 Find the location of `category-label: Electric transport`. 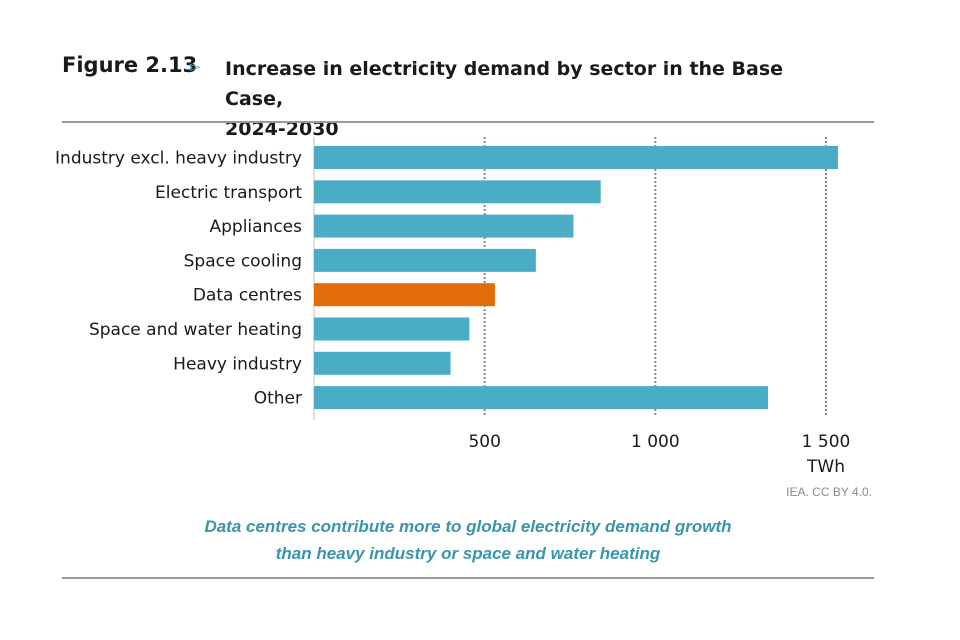

category-label: Electric transport is located at coordinates (228, 193).